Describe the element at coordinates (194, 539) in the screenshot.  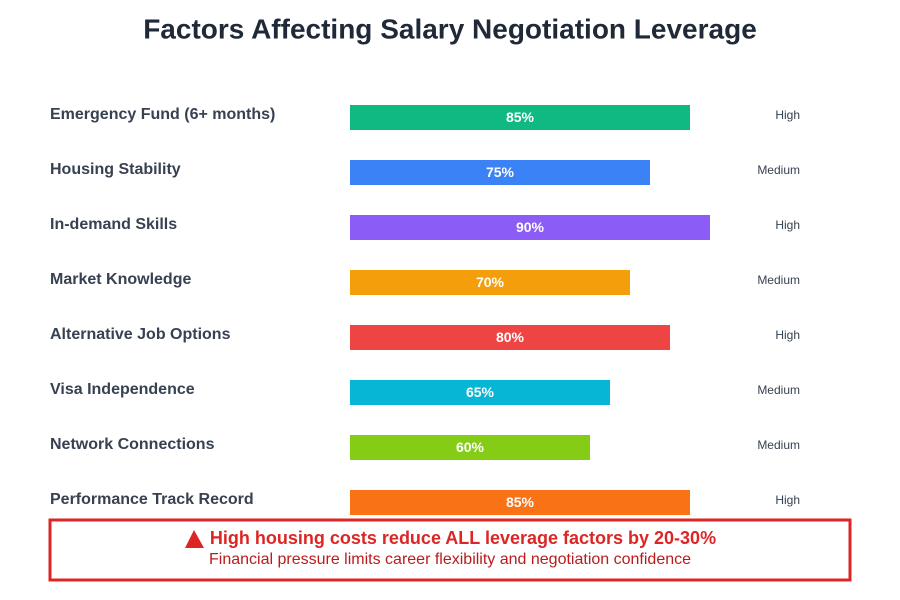
I see `warning-icon` at that location.